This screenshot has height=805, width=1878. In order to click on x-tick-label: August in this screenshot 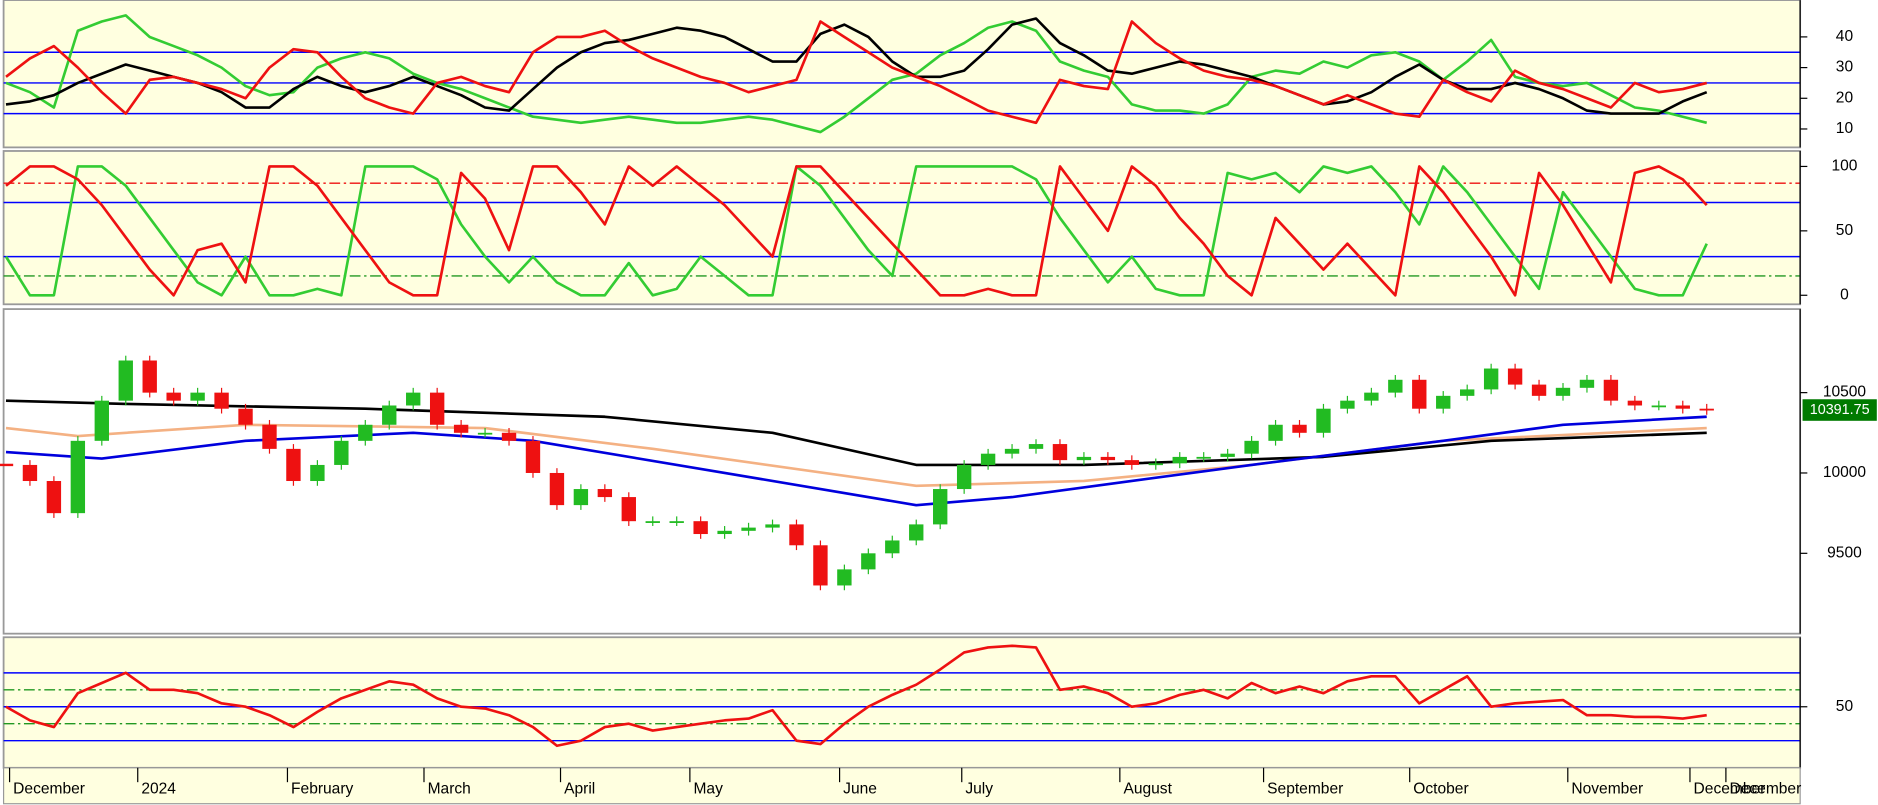, I will do `click(1147, 788)`.